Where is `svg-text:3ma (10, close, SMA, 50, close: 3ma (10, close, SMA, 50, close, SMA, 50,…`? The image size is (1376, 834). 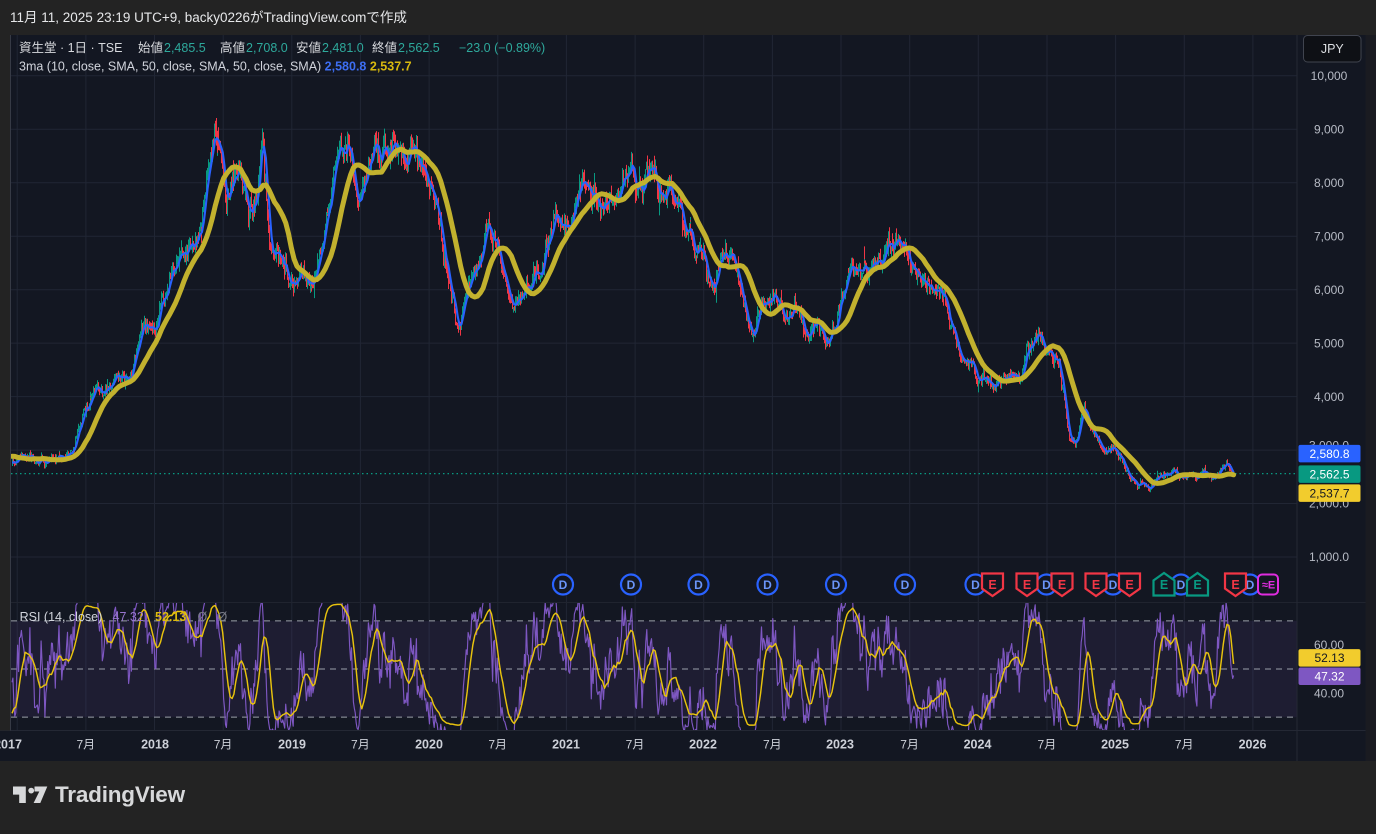 svg-text:3ma (10, close, SMA, 50, close: 3ma (10, close, SMA, 50, close, SMA, 50,… is located at coordinates (215, 67).